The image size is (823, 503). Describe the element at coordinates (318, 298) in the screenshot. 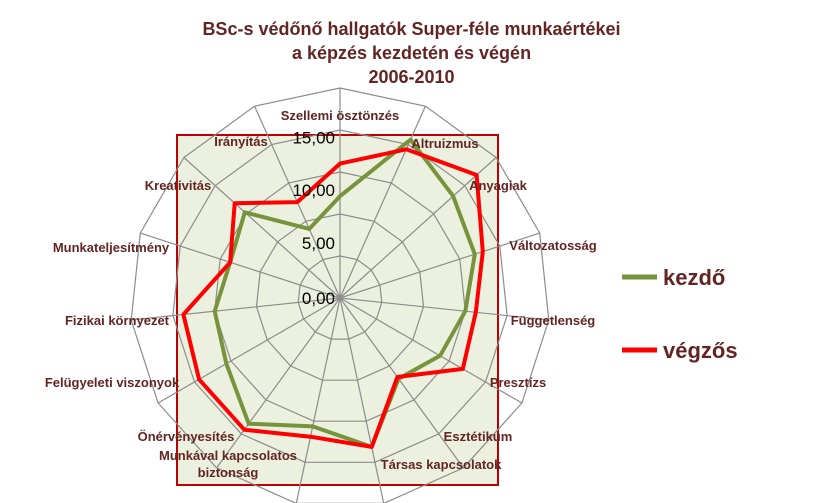

I see `tick-label: 0,00` at that location.